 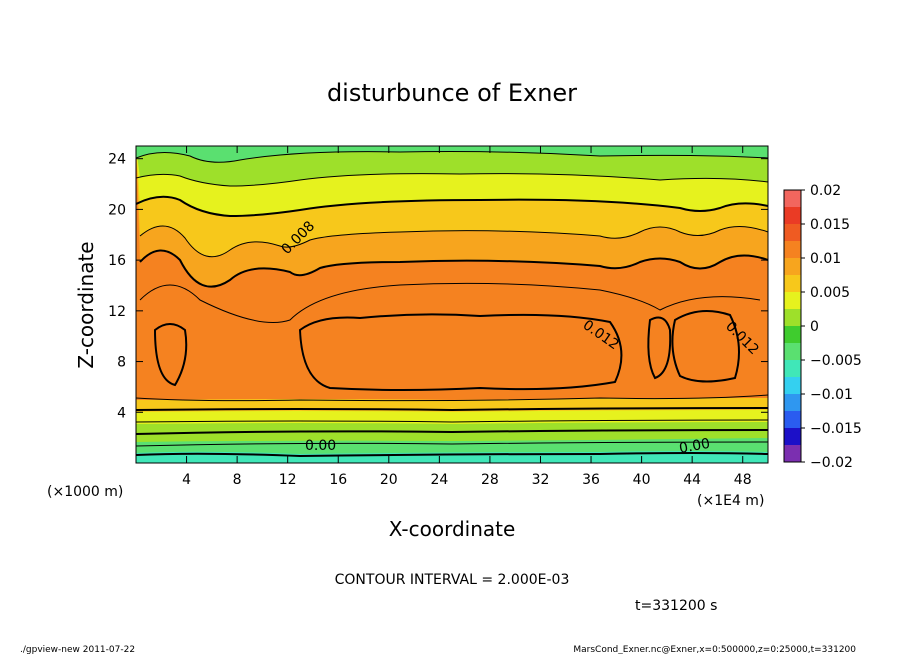 I want to click on y-tick-label: 20, so click(x=117, y=210).